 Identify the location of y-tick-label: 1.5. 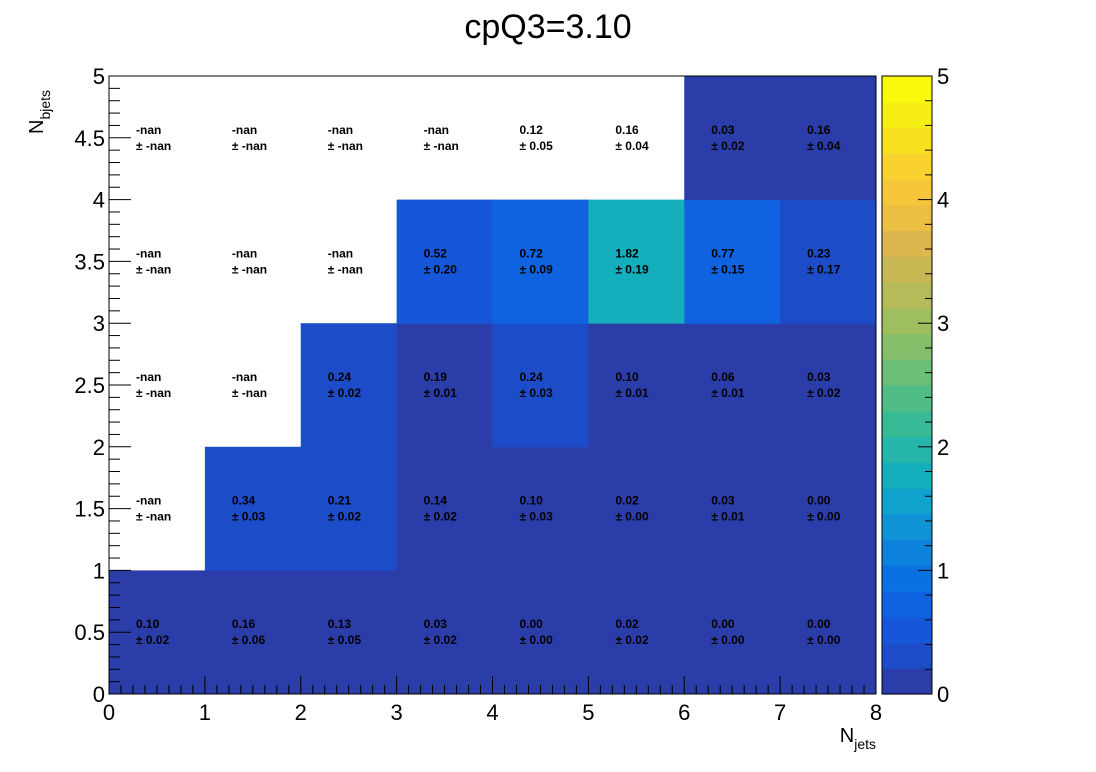
(89, 509).